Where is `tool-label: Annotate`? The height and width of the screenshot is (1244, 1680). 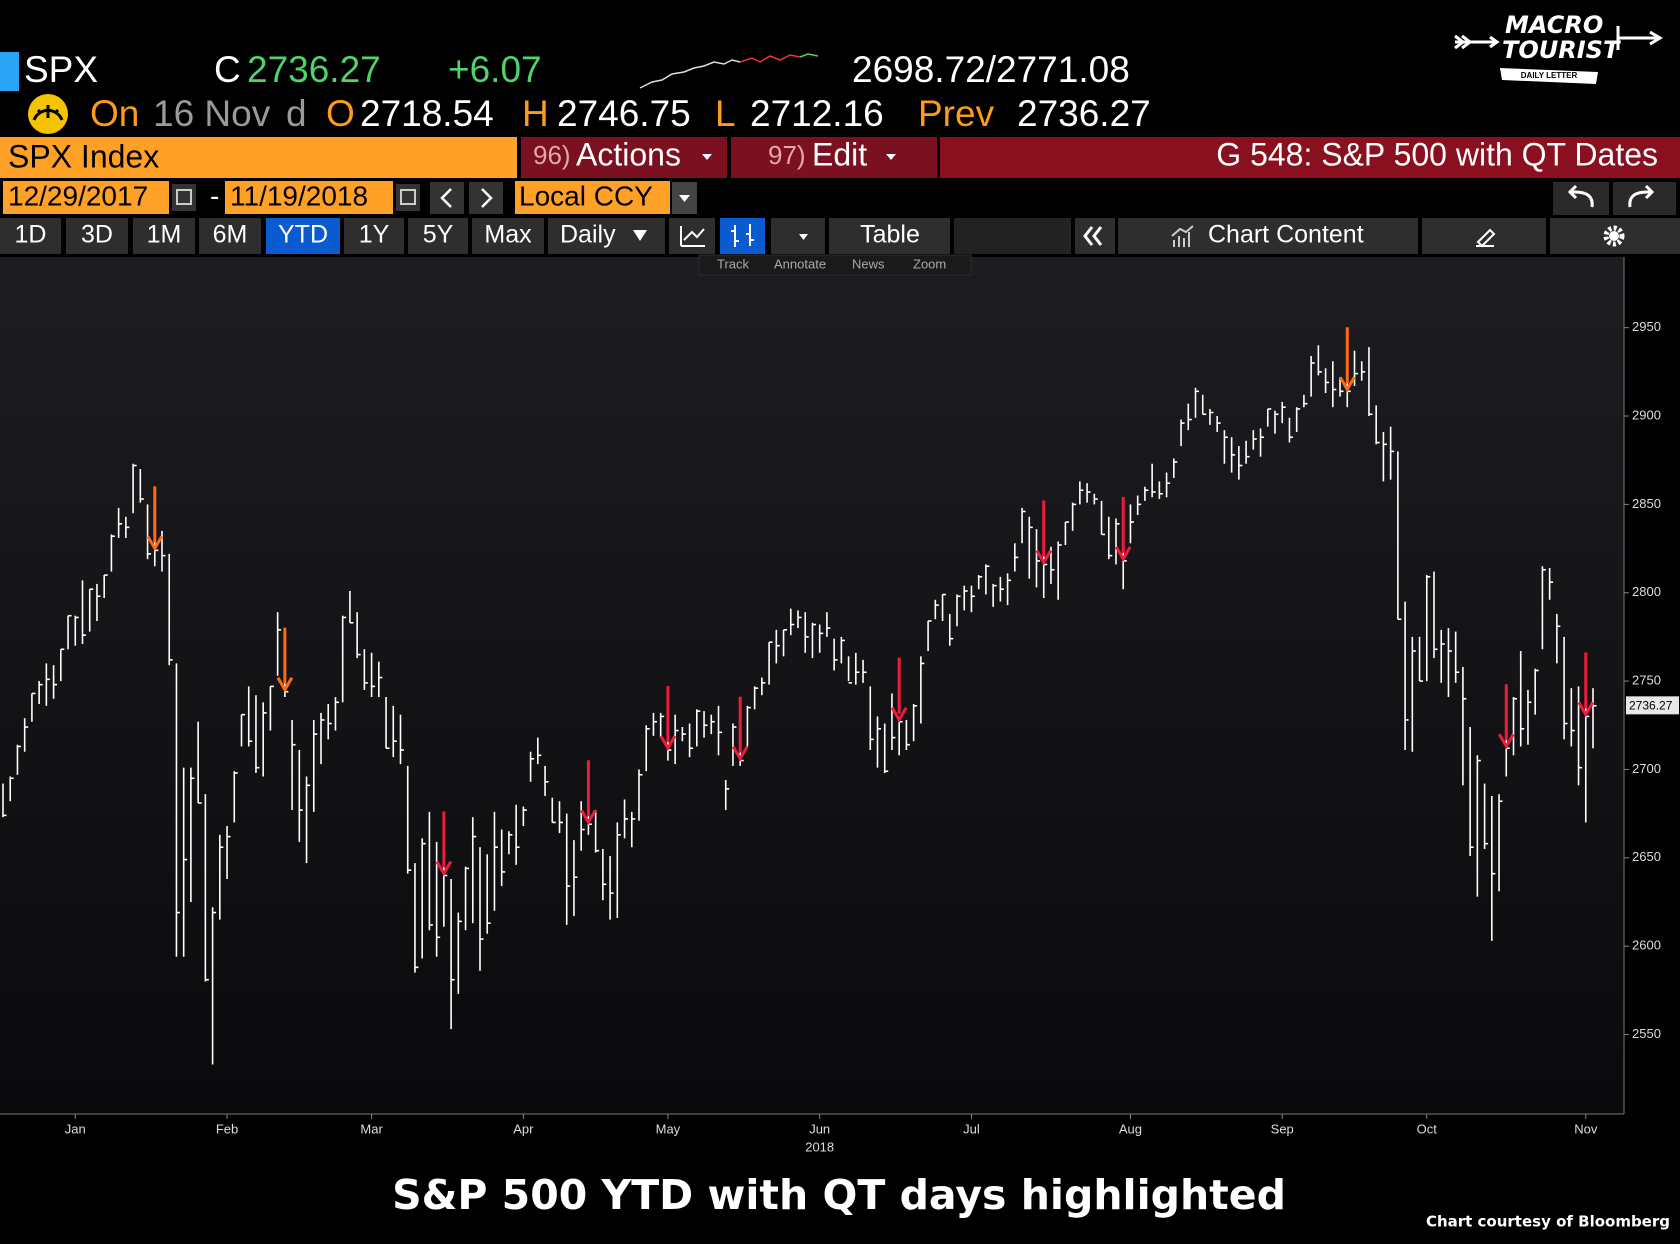
tool-label: Annotate is located at coordinates (800, 263).